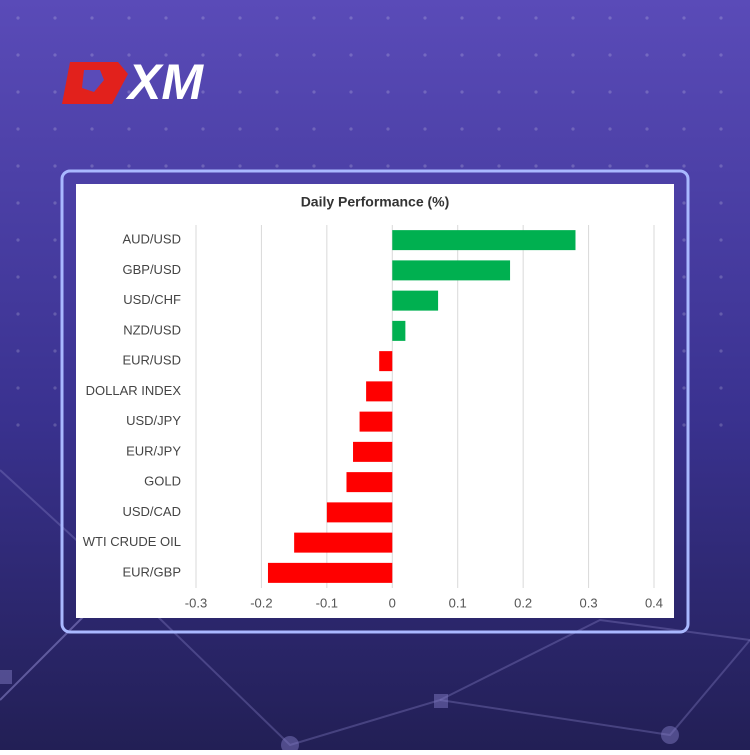 The image size is (750, 755). What do you see at coordinates (196, 602) in the screenshot?
I see `x-tick-label: -0.3` at bounding box center [196, 602].